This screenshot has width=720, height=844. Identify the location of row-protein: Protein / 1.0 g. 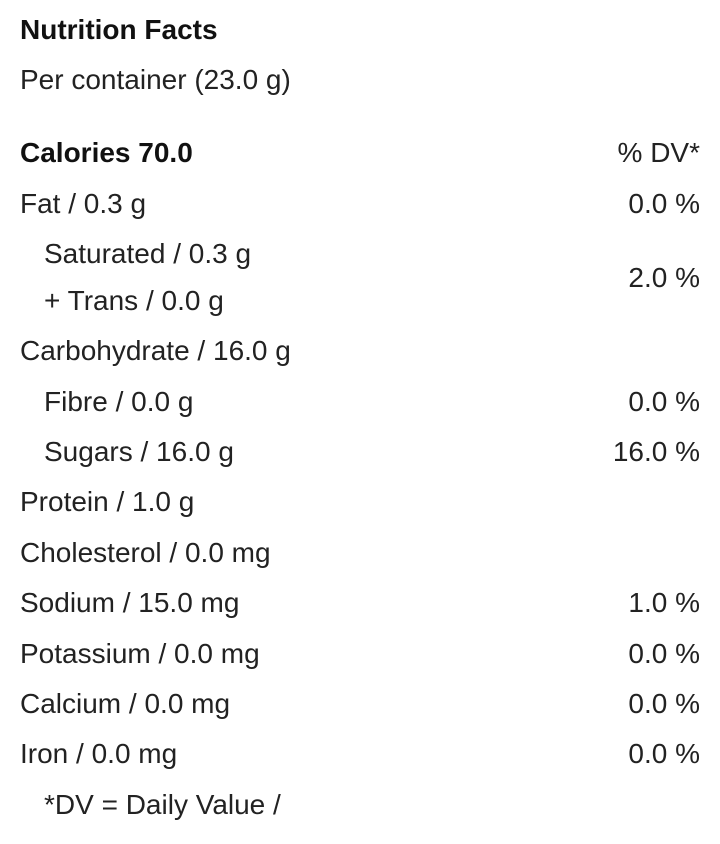
(107, 501).